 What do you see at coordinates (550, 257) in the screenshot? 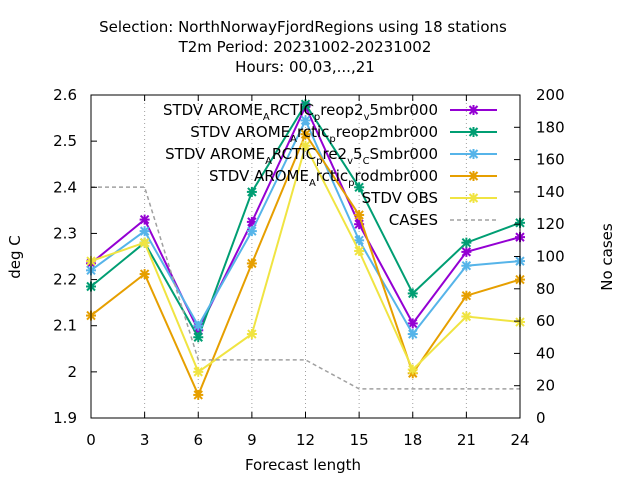
I see `y2-tick-label: 100` at bounding box center [550, 257].